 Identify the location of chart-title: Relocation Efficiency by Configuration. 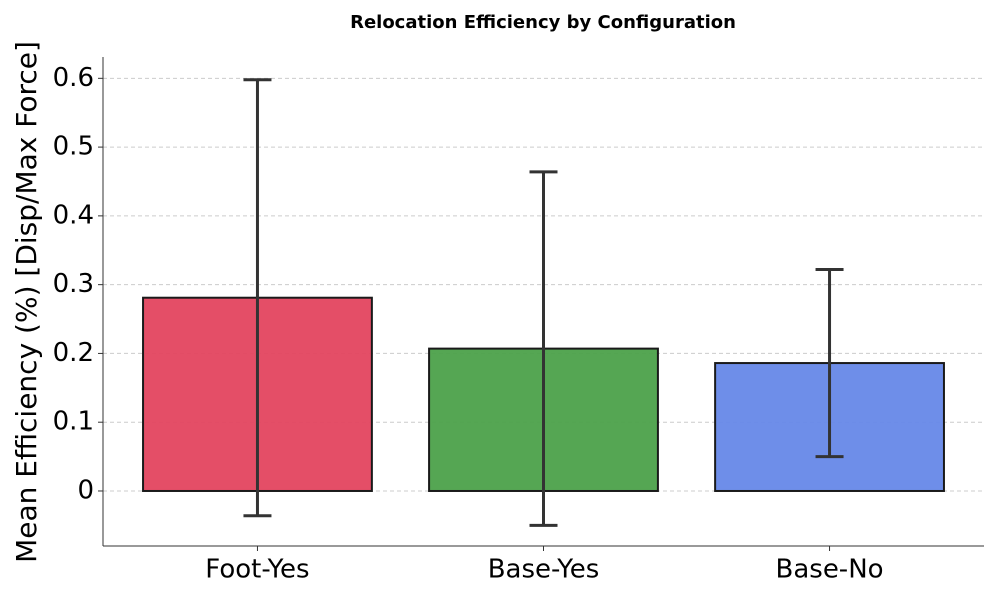
(543, 22).